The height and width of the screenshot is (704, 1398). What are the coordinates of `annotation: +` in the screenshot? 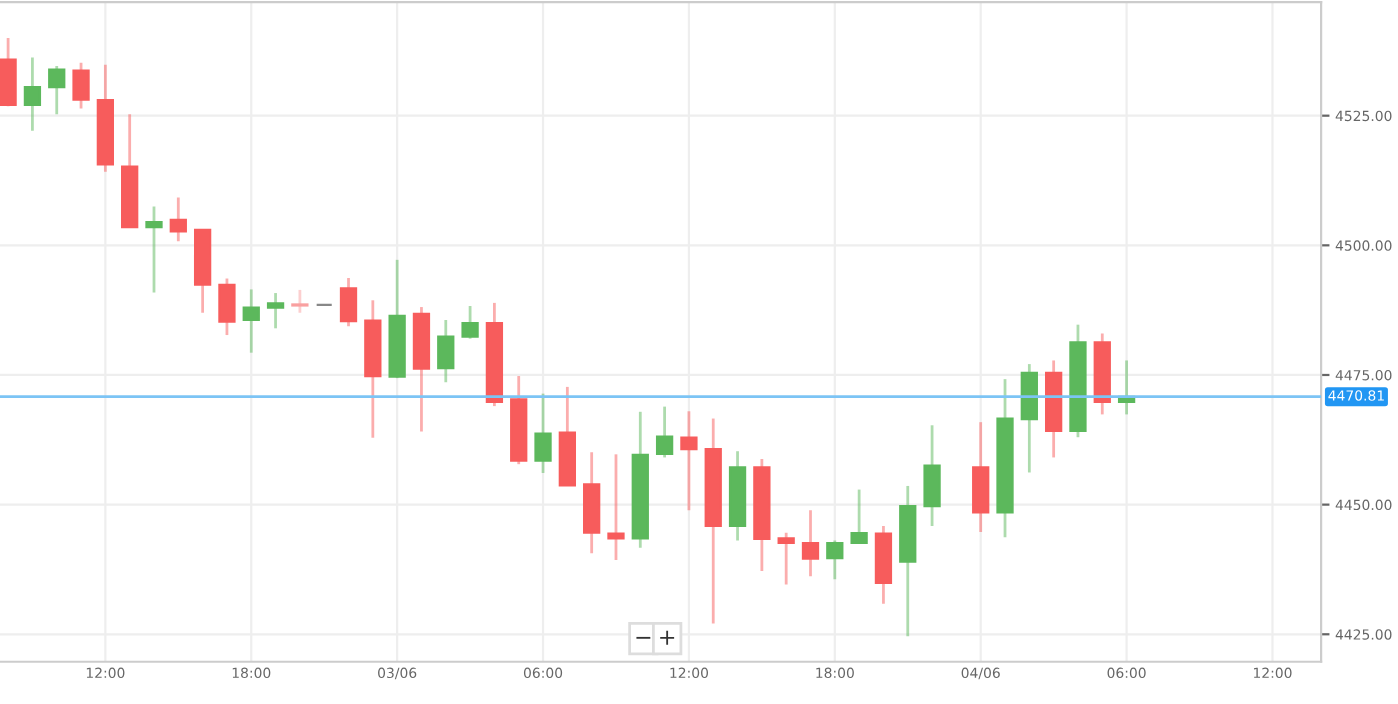 It's located at (667, 637).